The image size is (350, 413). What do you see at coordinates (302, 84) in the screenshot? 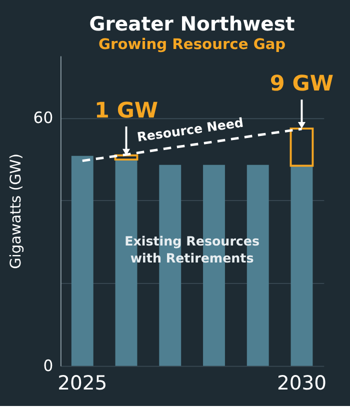
I see `data-label: 9 GW` at bounding box center [302, 84].